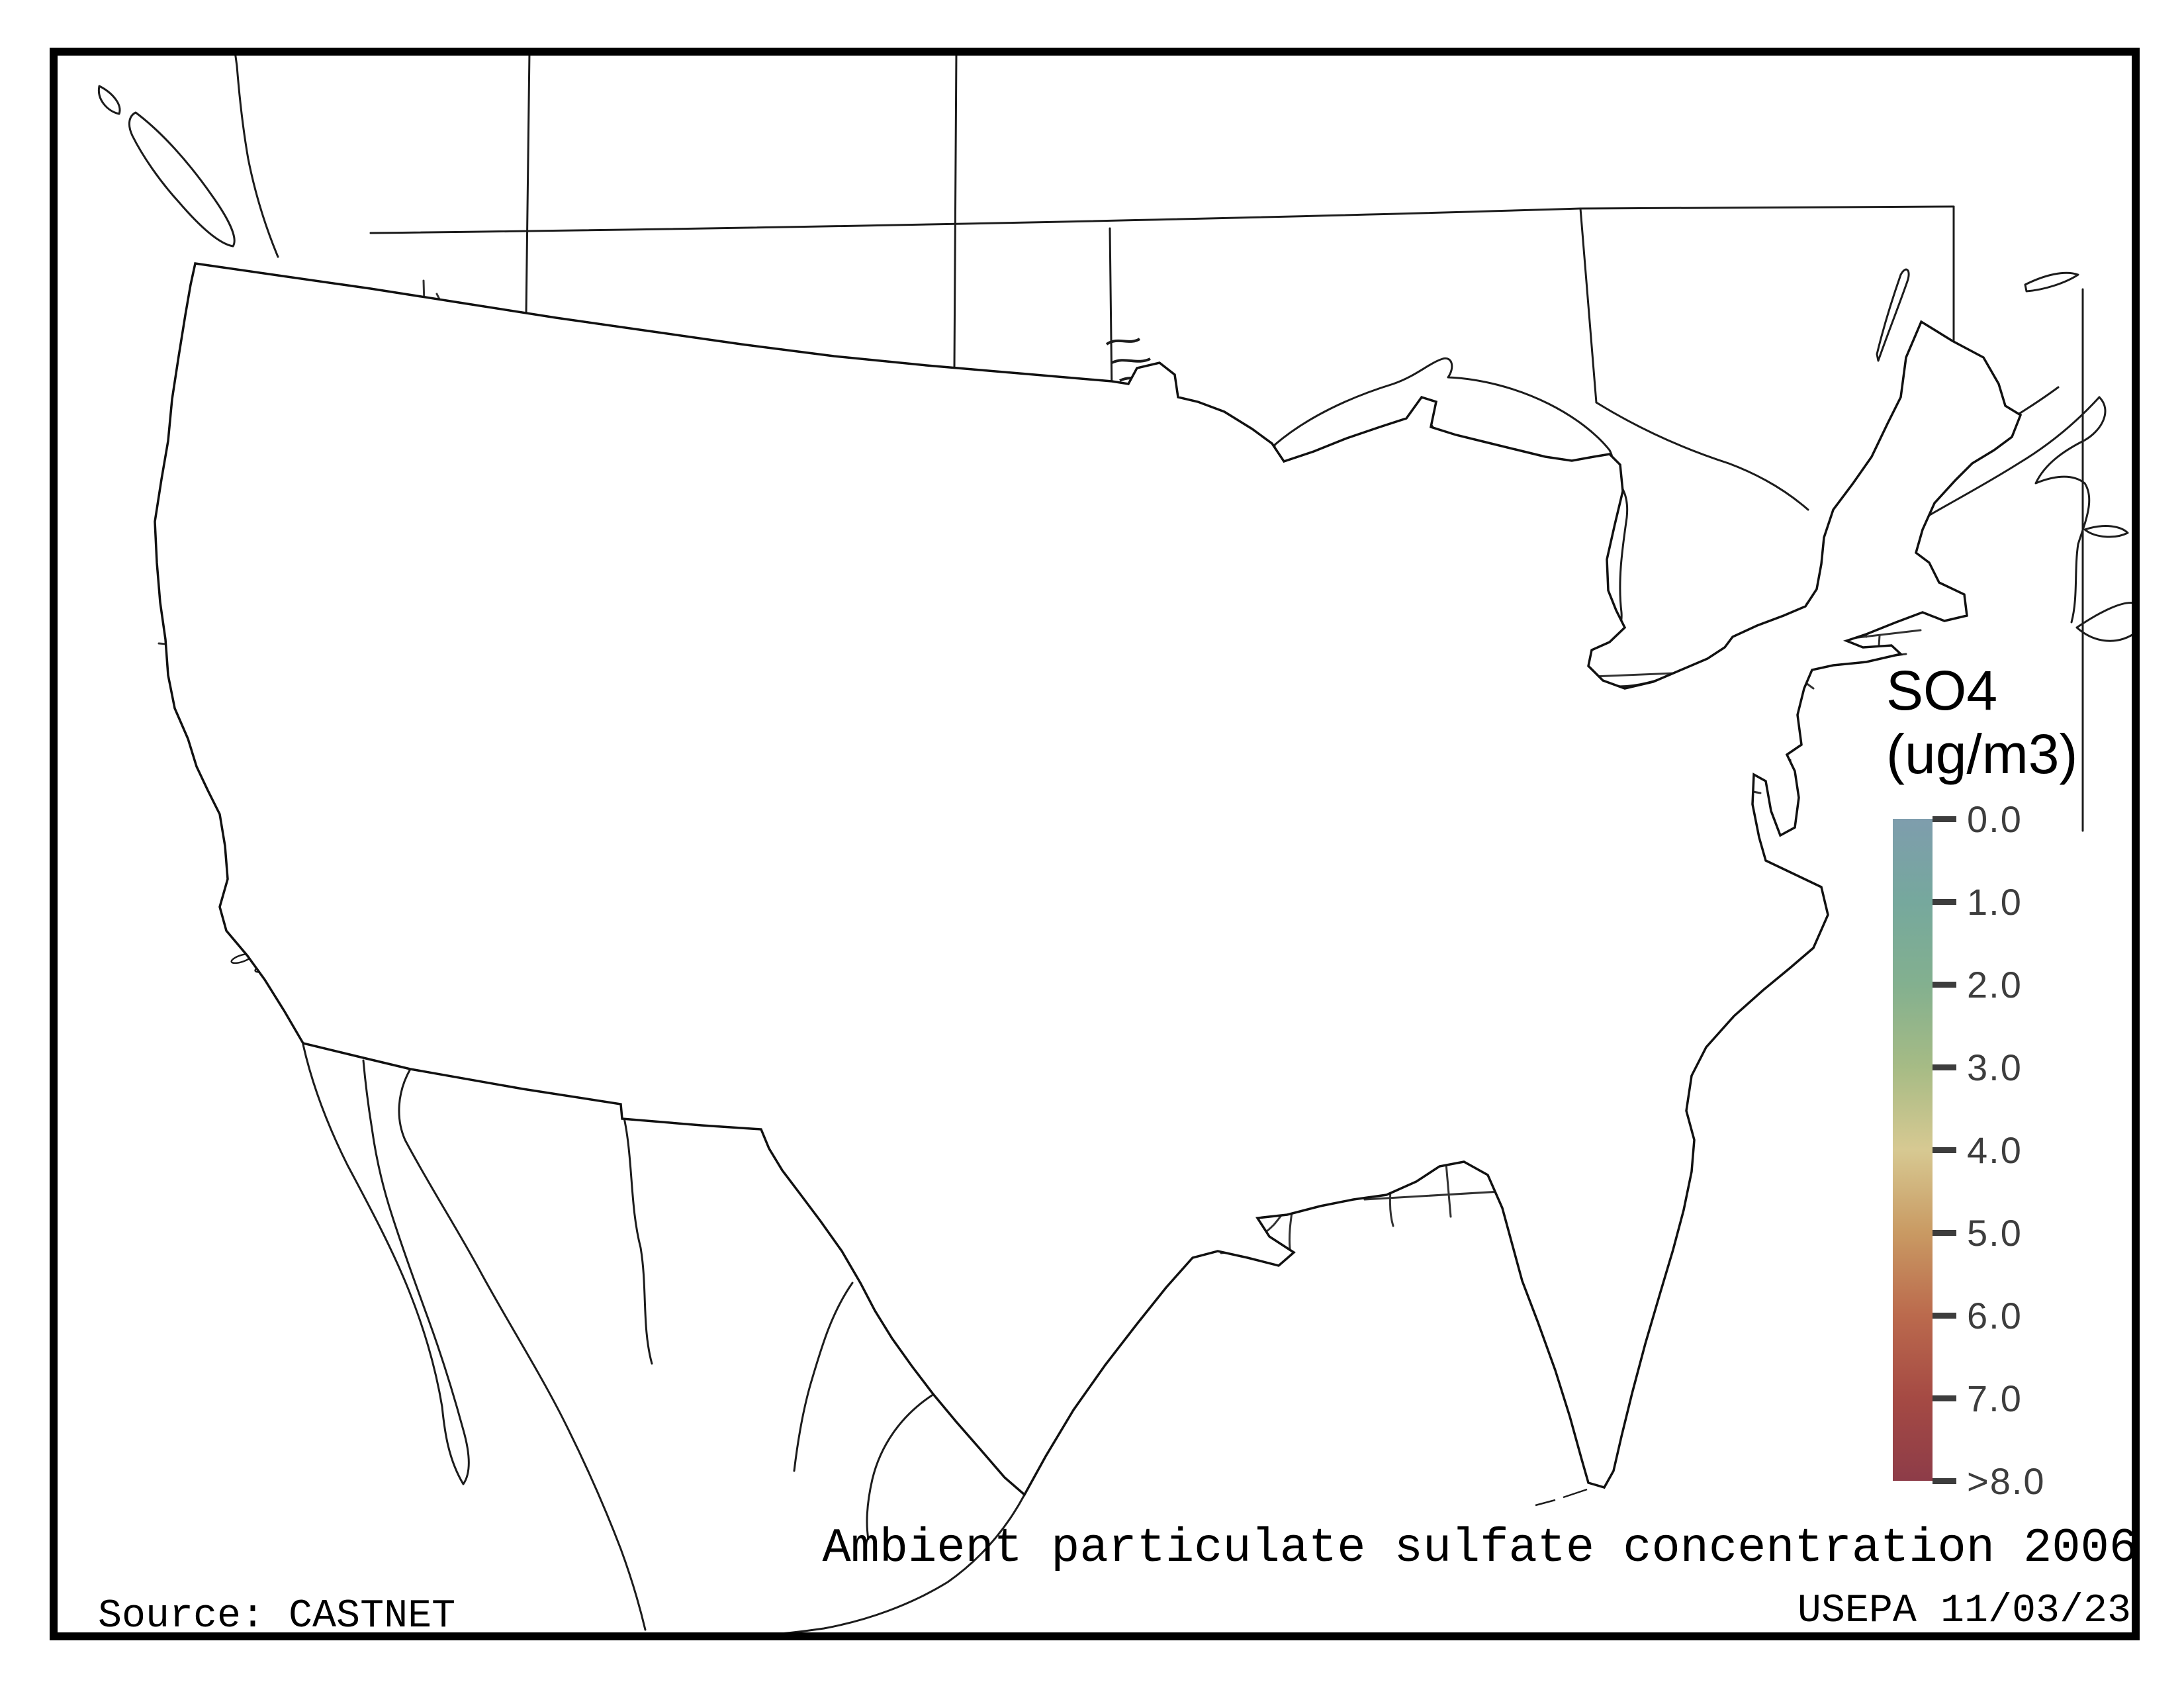 The height and width of the screenshot is (1688, 2184). I want to click on tick-label: 6.0, so click(1995, 1315).